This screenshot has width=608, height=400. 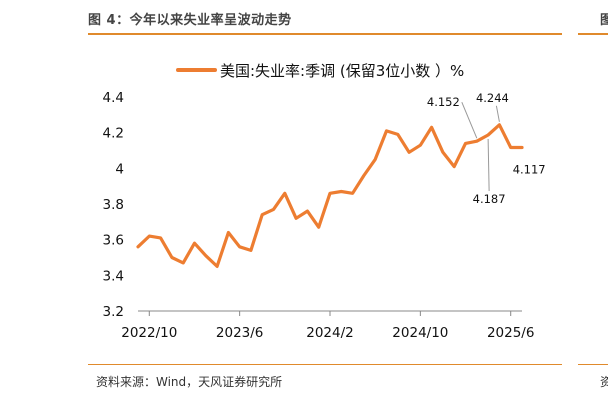 What do you see at coordinates (113, 134) in the screenshot?
I see `y-tick-label: 4.2` at bounding box center [113, 134].